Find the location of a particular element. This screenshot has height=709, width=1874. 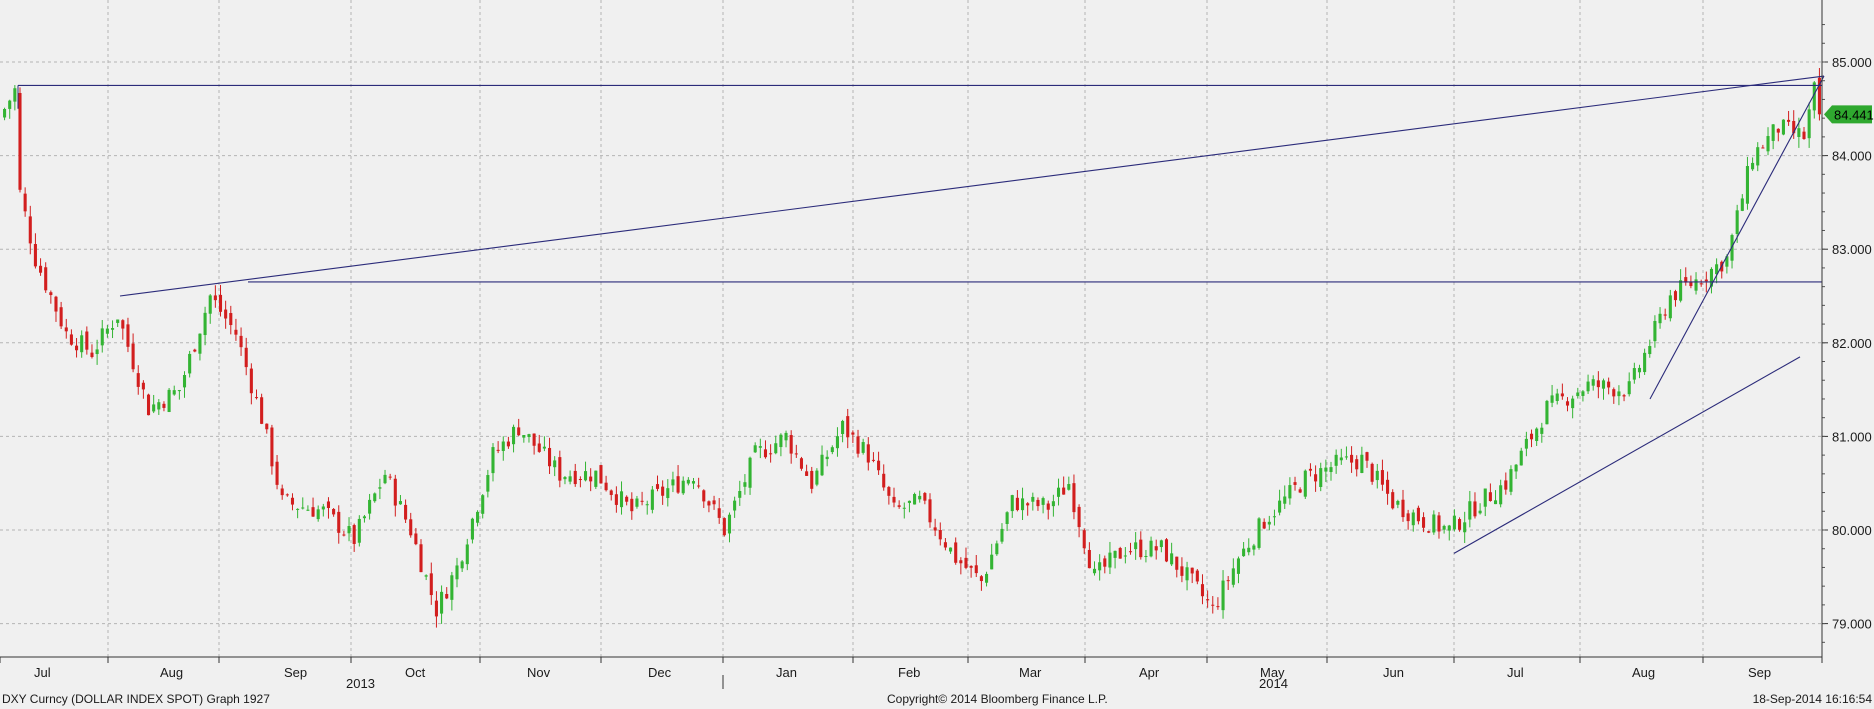

month-label: Jan is located at coordinates (786, 672).